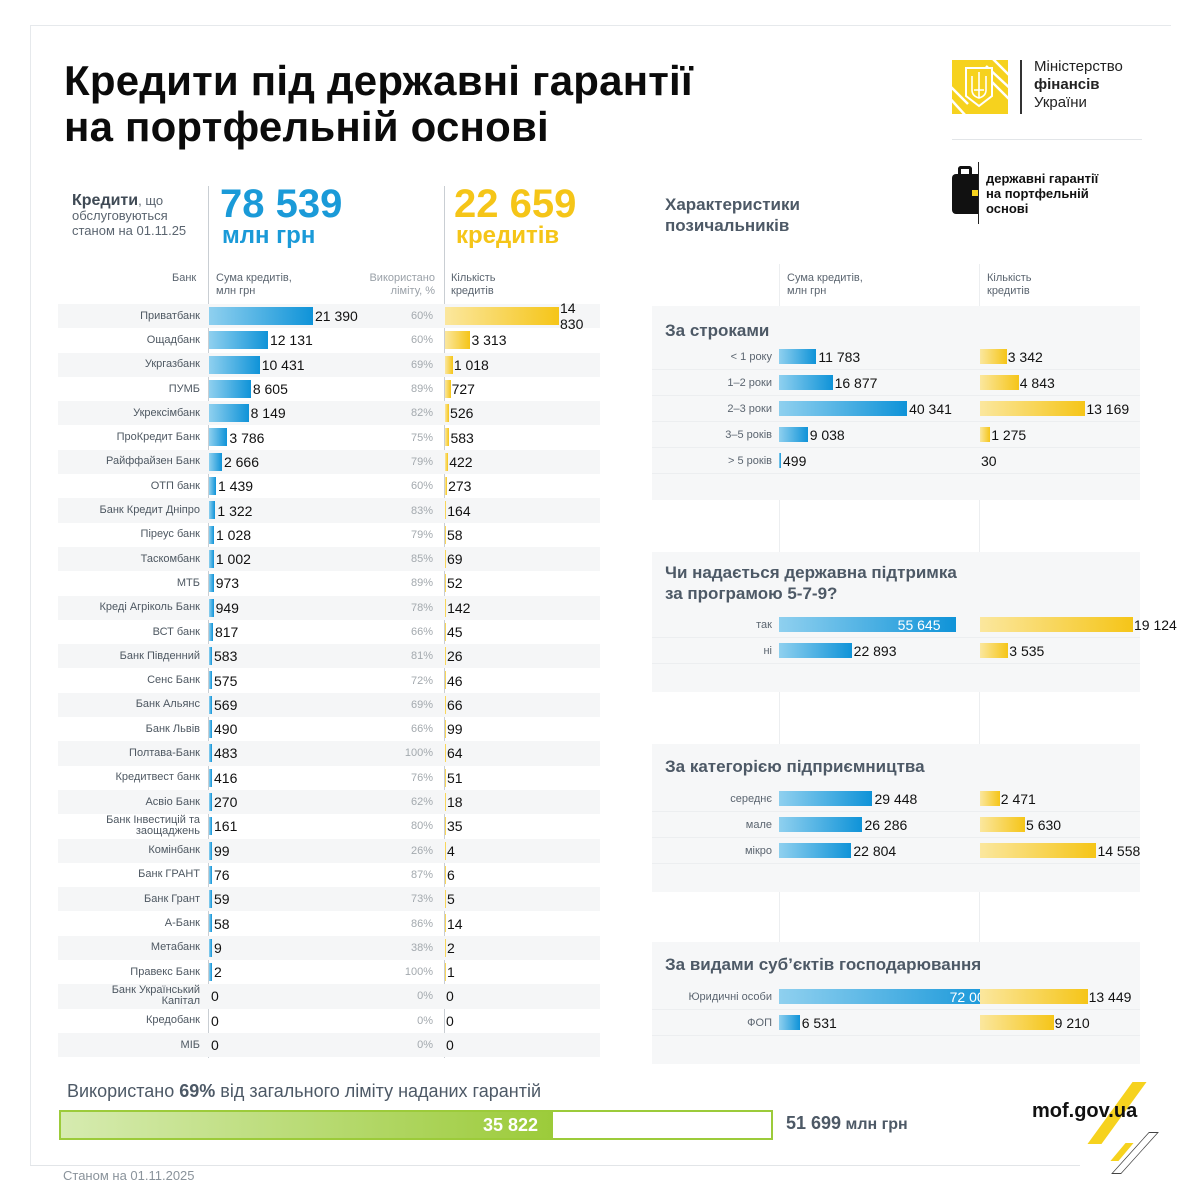  What do you see at coordinates (751, 356) in the screenshot?
I see `category-label: < 1 року` at bounding box center [751, 356].